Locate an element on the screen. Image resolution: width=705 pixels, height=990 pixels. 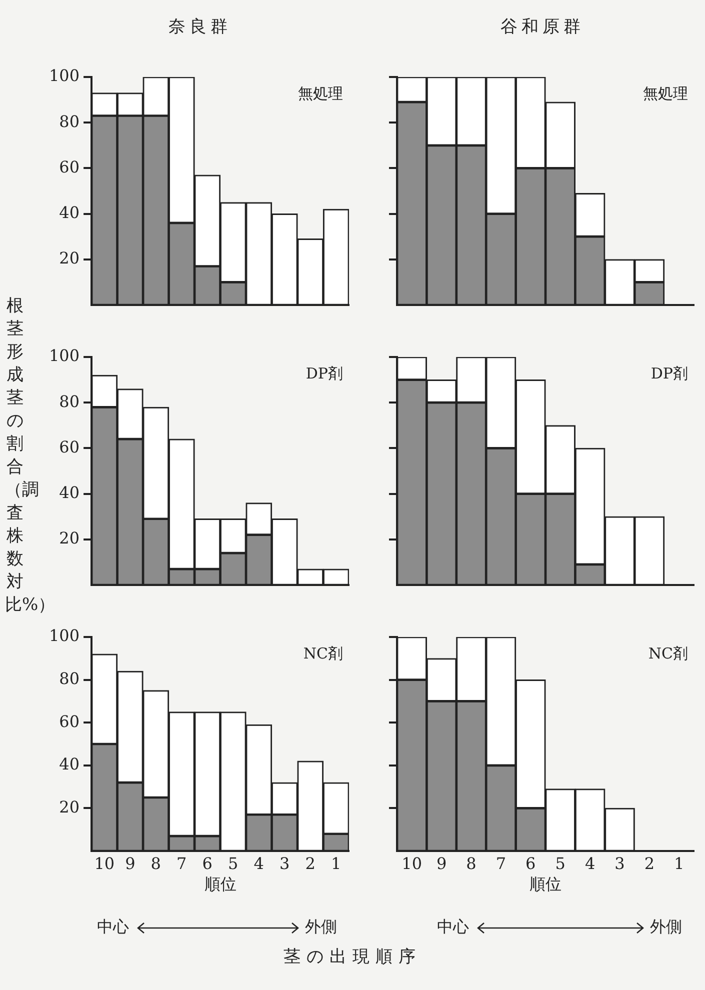
text: 茎の出現順序 is located at coordinates (352, 957).